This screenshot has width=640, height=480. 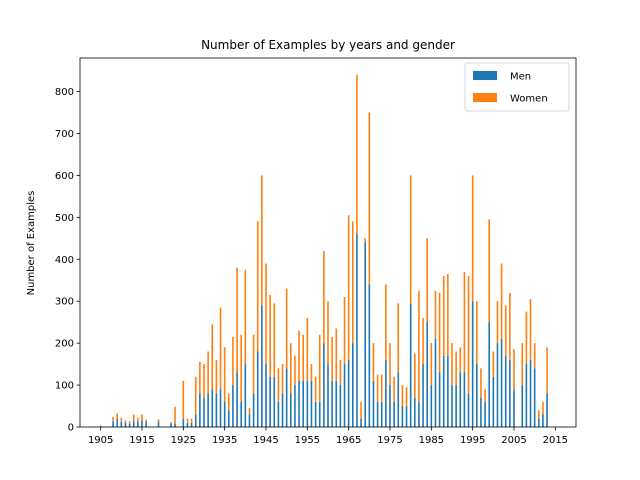 What do you see at coordinates (64, 302) in the screenshot?
I see `y-tick-label: 300` at bounding box center [64, 302].